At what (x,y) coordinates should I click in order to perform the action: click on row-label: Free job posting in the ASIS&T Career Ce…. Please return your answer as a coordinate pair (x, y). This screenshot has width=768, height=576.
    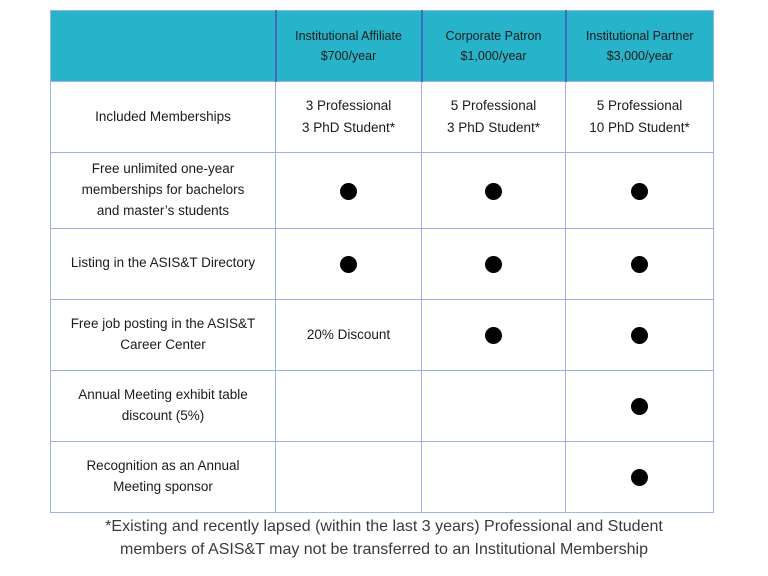
    Looking at the image, I should click on (163, 334).